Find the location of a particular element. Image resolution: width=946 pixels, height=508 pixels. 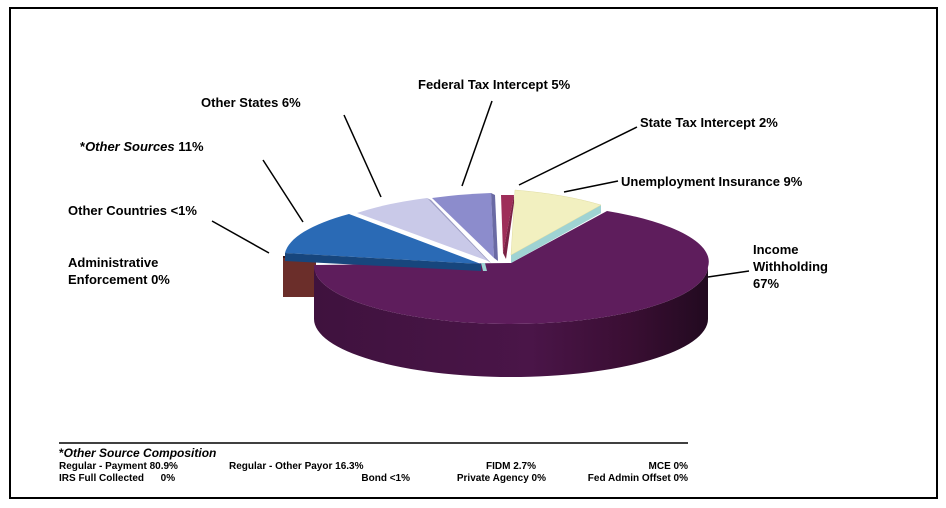

leader-other-sources is located at coordinates (283, 191).